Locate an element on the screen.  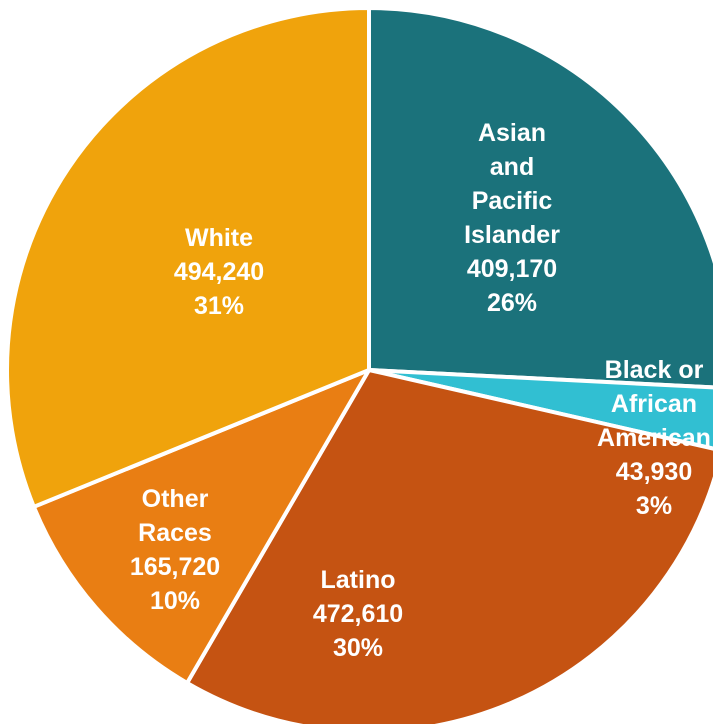
slice-label-0: Asian and Pacific Islander 409,170 26% is located at coordinates (512, 218).